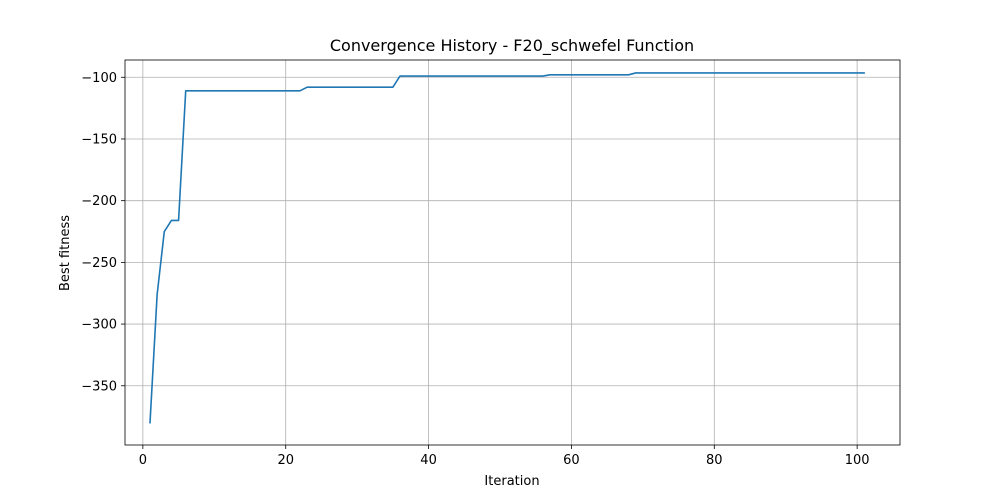  What do you see at coordinates (511, 481) in the screenshot?
I see `x-axis-label: Iteration` at bounding box center [511, 481].